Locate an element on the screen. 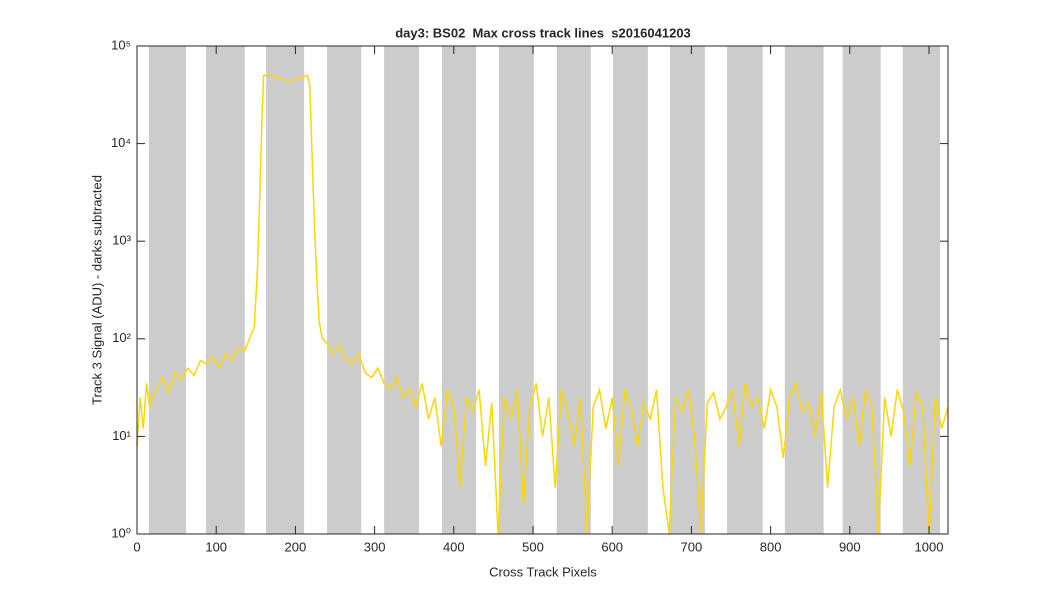  y-axis-label: Track 3 Signal (ADU) - darks subtracted is located at coordinates (96, 290).